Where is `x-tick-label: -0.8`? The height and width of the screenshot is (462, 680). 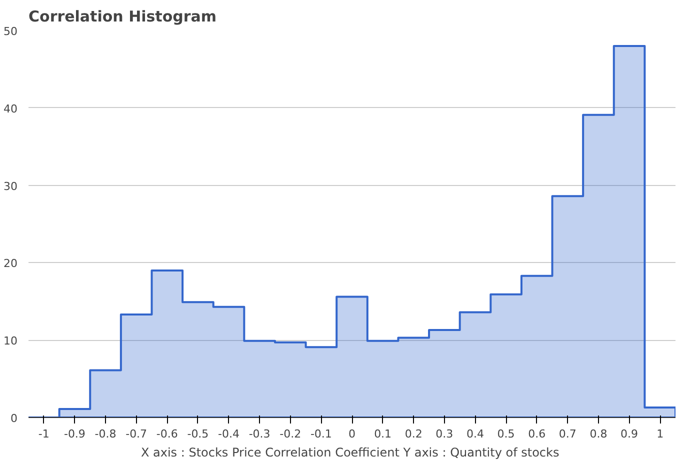
x-tick-label: -0.8 is located at coordinates (105, 434).